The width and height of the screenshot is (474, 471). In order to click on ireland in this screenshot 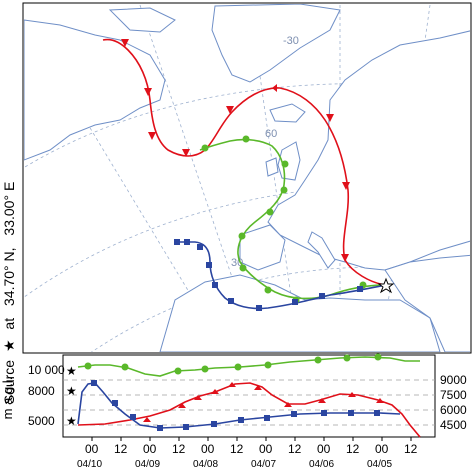, I will do `click(272, 167)`.